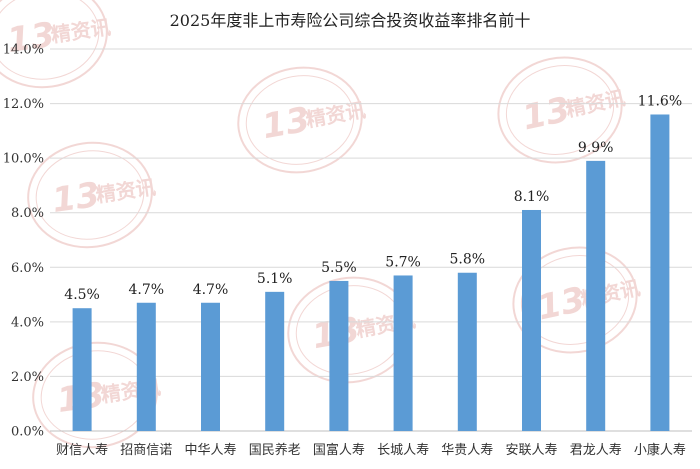 This screenshot has height=469, width=700. What do you see at coordinates (403, 450) in the screenshot?
I see `category-label: 长城人寿` at bounding box center [403, 450].